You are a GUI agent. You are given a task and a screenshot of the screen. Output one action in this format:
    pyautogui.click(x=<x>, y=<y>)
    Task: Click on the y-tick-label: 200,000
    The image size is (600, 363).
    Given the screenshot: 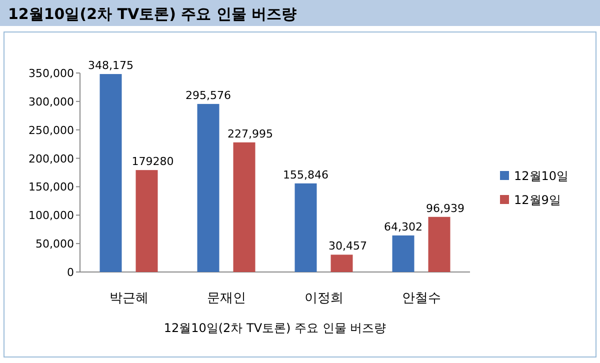 What is the action you would take?
    pyautogui.click(x=51, y=159)
    